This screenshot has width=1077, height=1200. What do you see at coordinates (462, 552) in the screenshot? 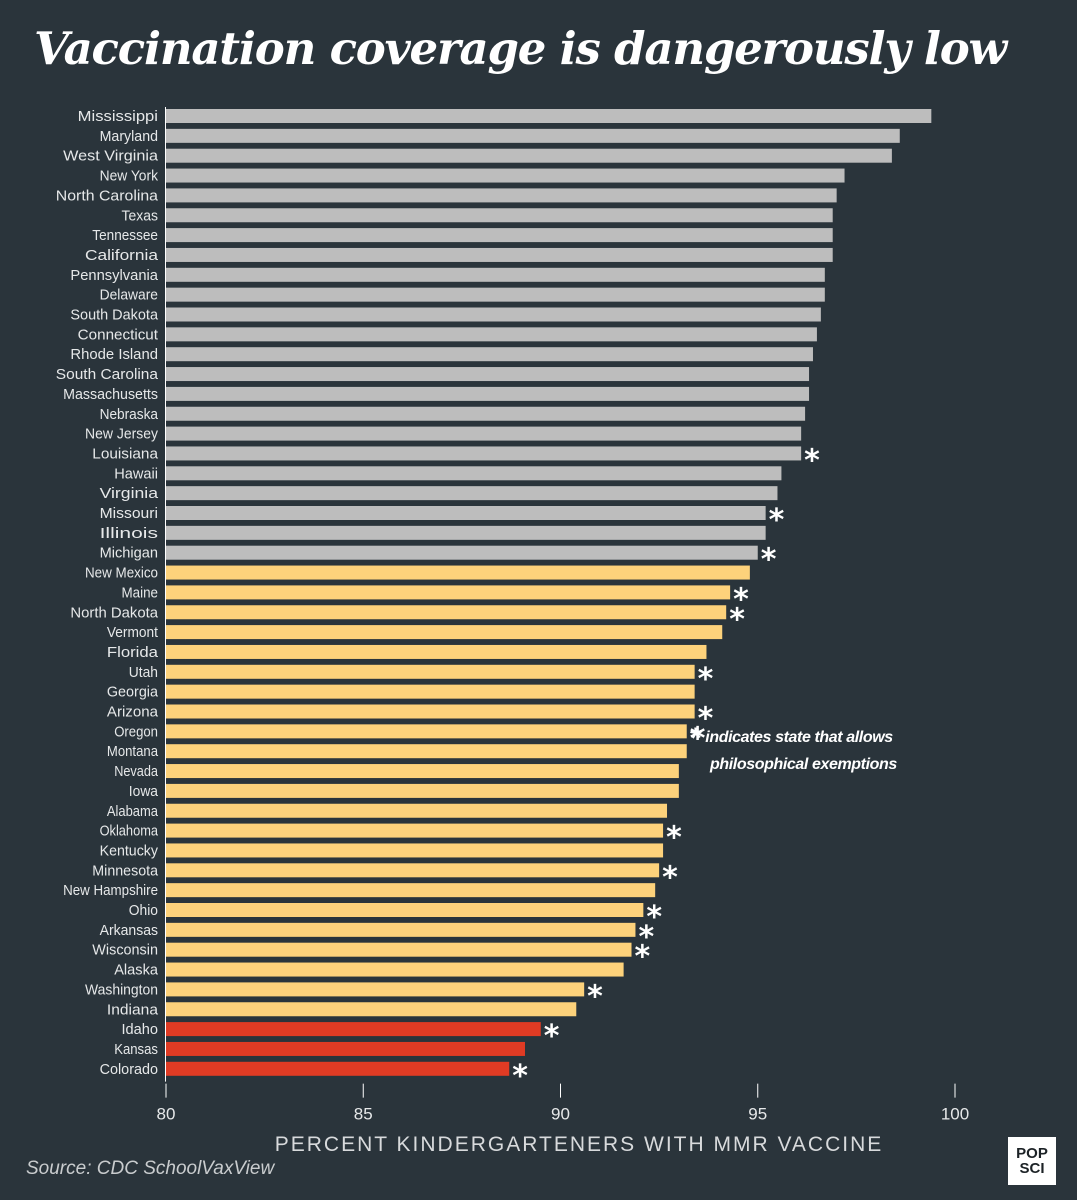
I see `bar-michigan` at bounding box center [462, 552].